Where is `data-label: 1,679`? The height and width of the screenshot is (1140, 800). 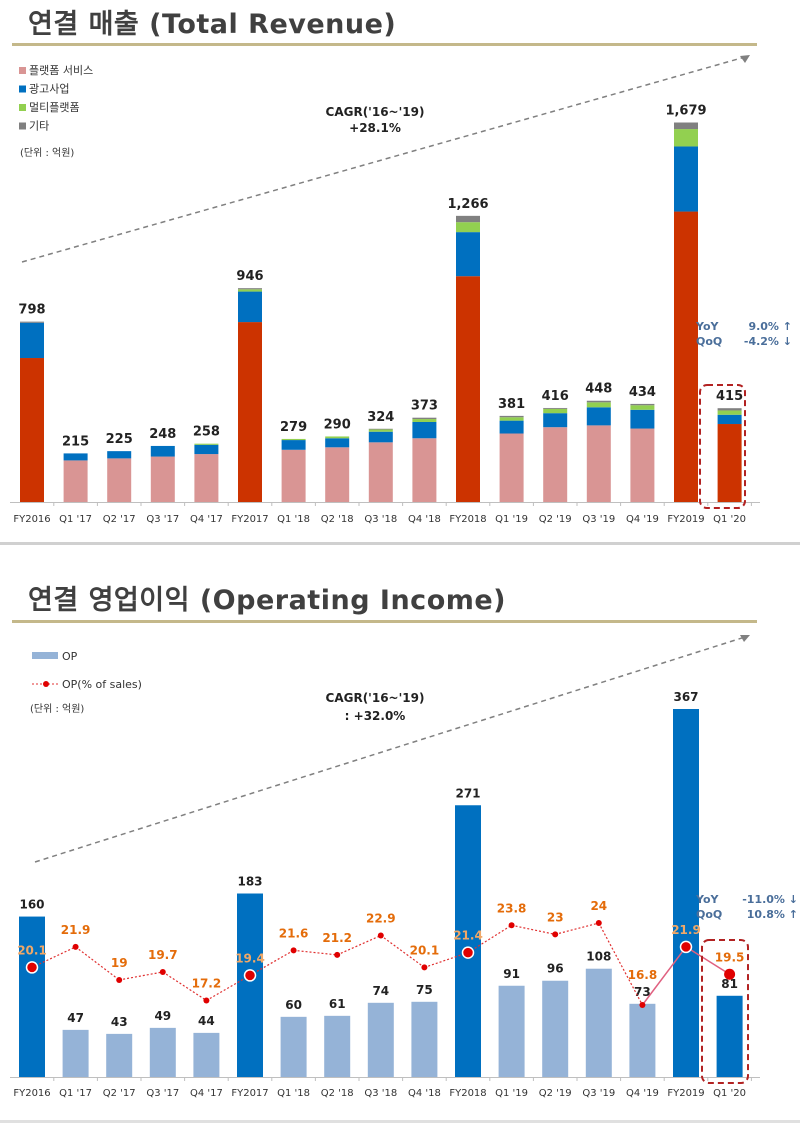 data-label: 1,679 is located at coordinates (685, 111).